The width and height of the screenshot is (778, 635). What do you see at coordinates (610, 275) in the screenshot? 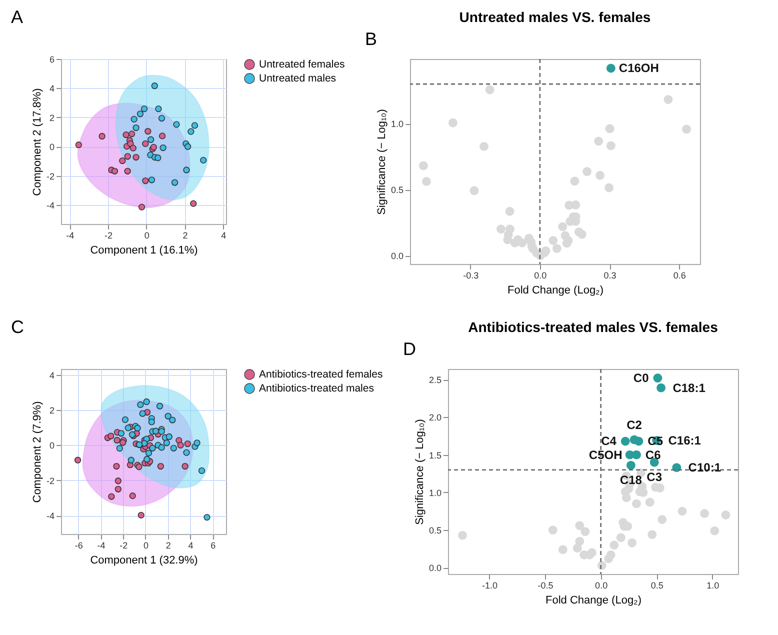
I see `x-tick-label: 0.3` at bounding box center [610, 275].